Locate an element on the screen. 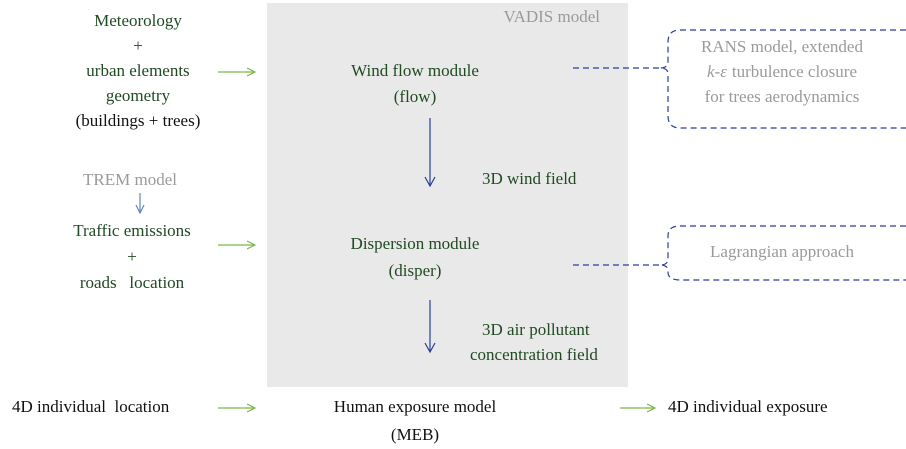  note-text: RANS model, extended is located at coordinates (782, 46).